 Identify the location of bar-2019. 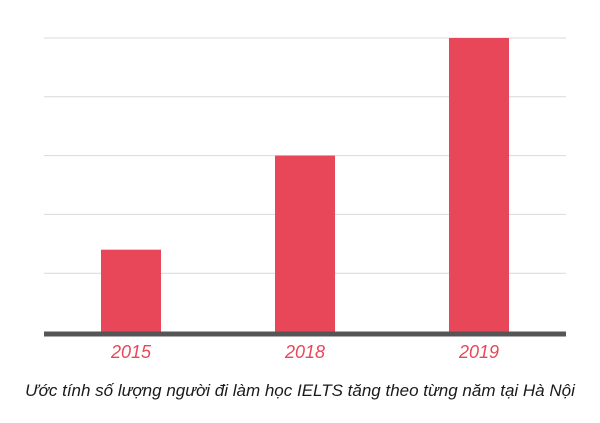
(479, 185).